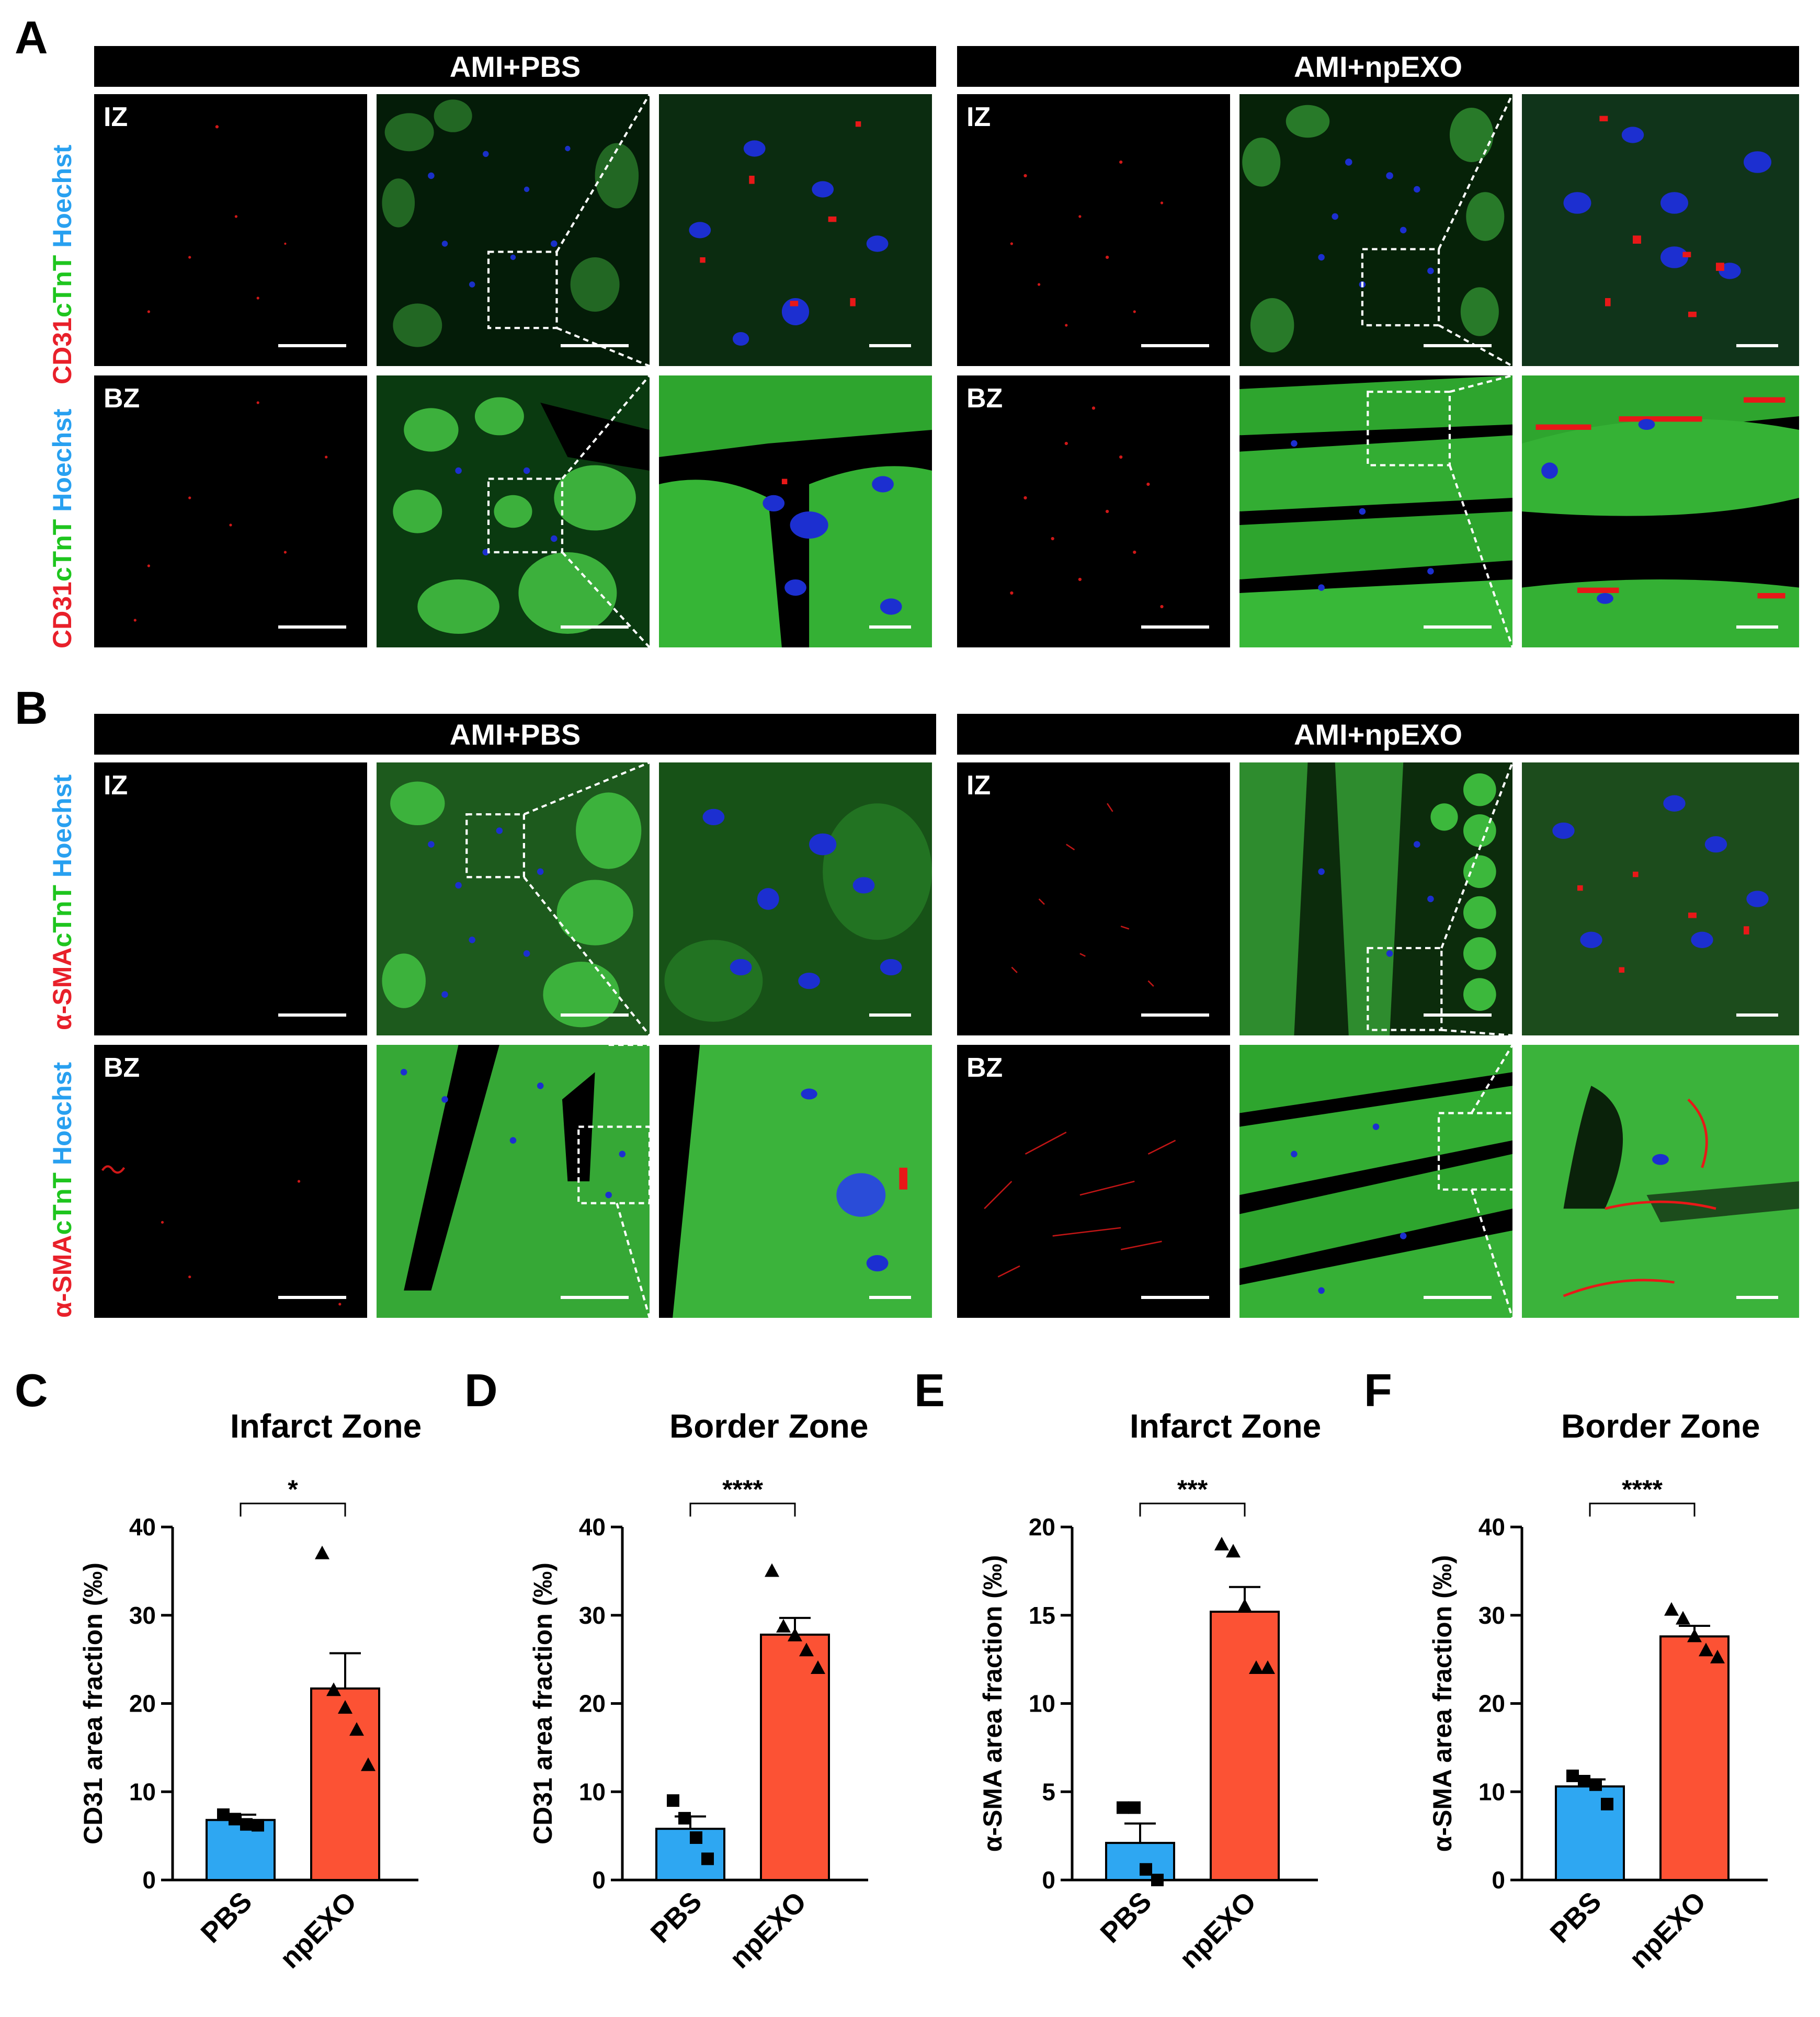  Describe the element at coordinates (1375, 230) in the screenshot. I see `micrograph-a-npexo-iz-merge` at that location.